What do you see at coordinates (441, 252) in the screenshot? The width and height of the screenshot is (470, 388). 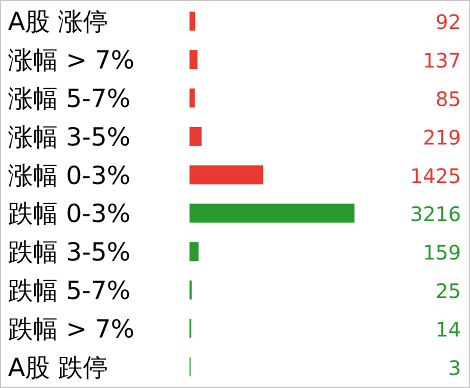 I see `data-label: 159` at bounding box center [441, 252].